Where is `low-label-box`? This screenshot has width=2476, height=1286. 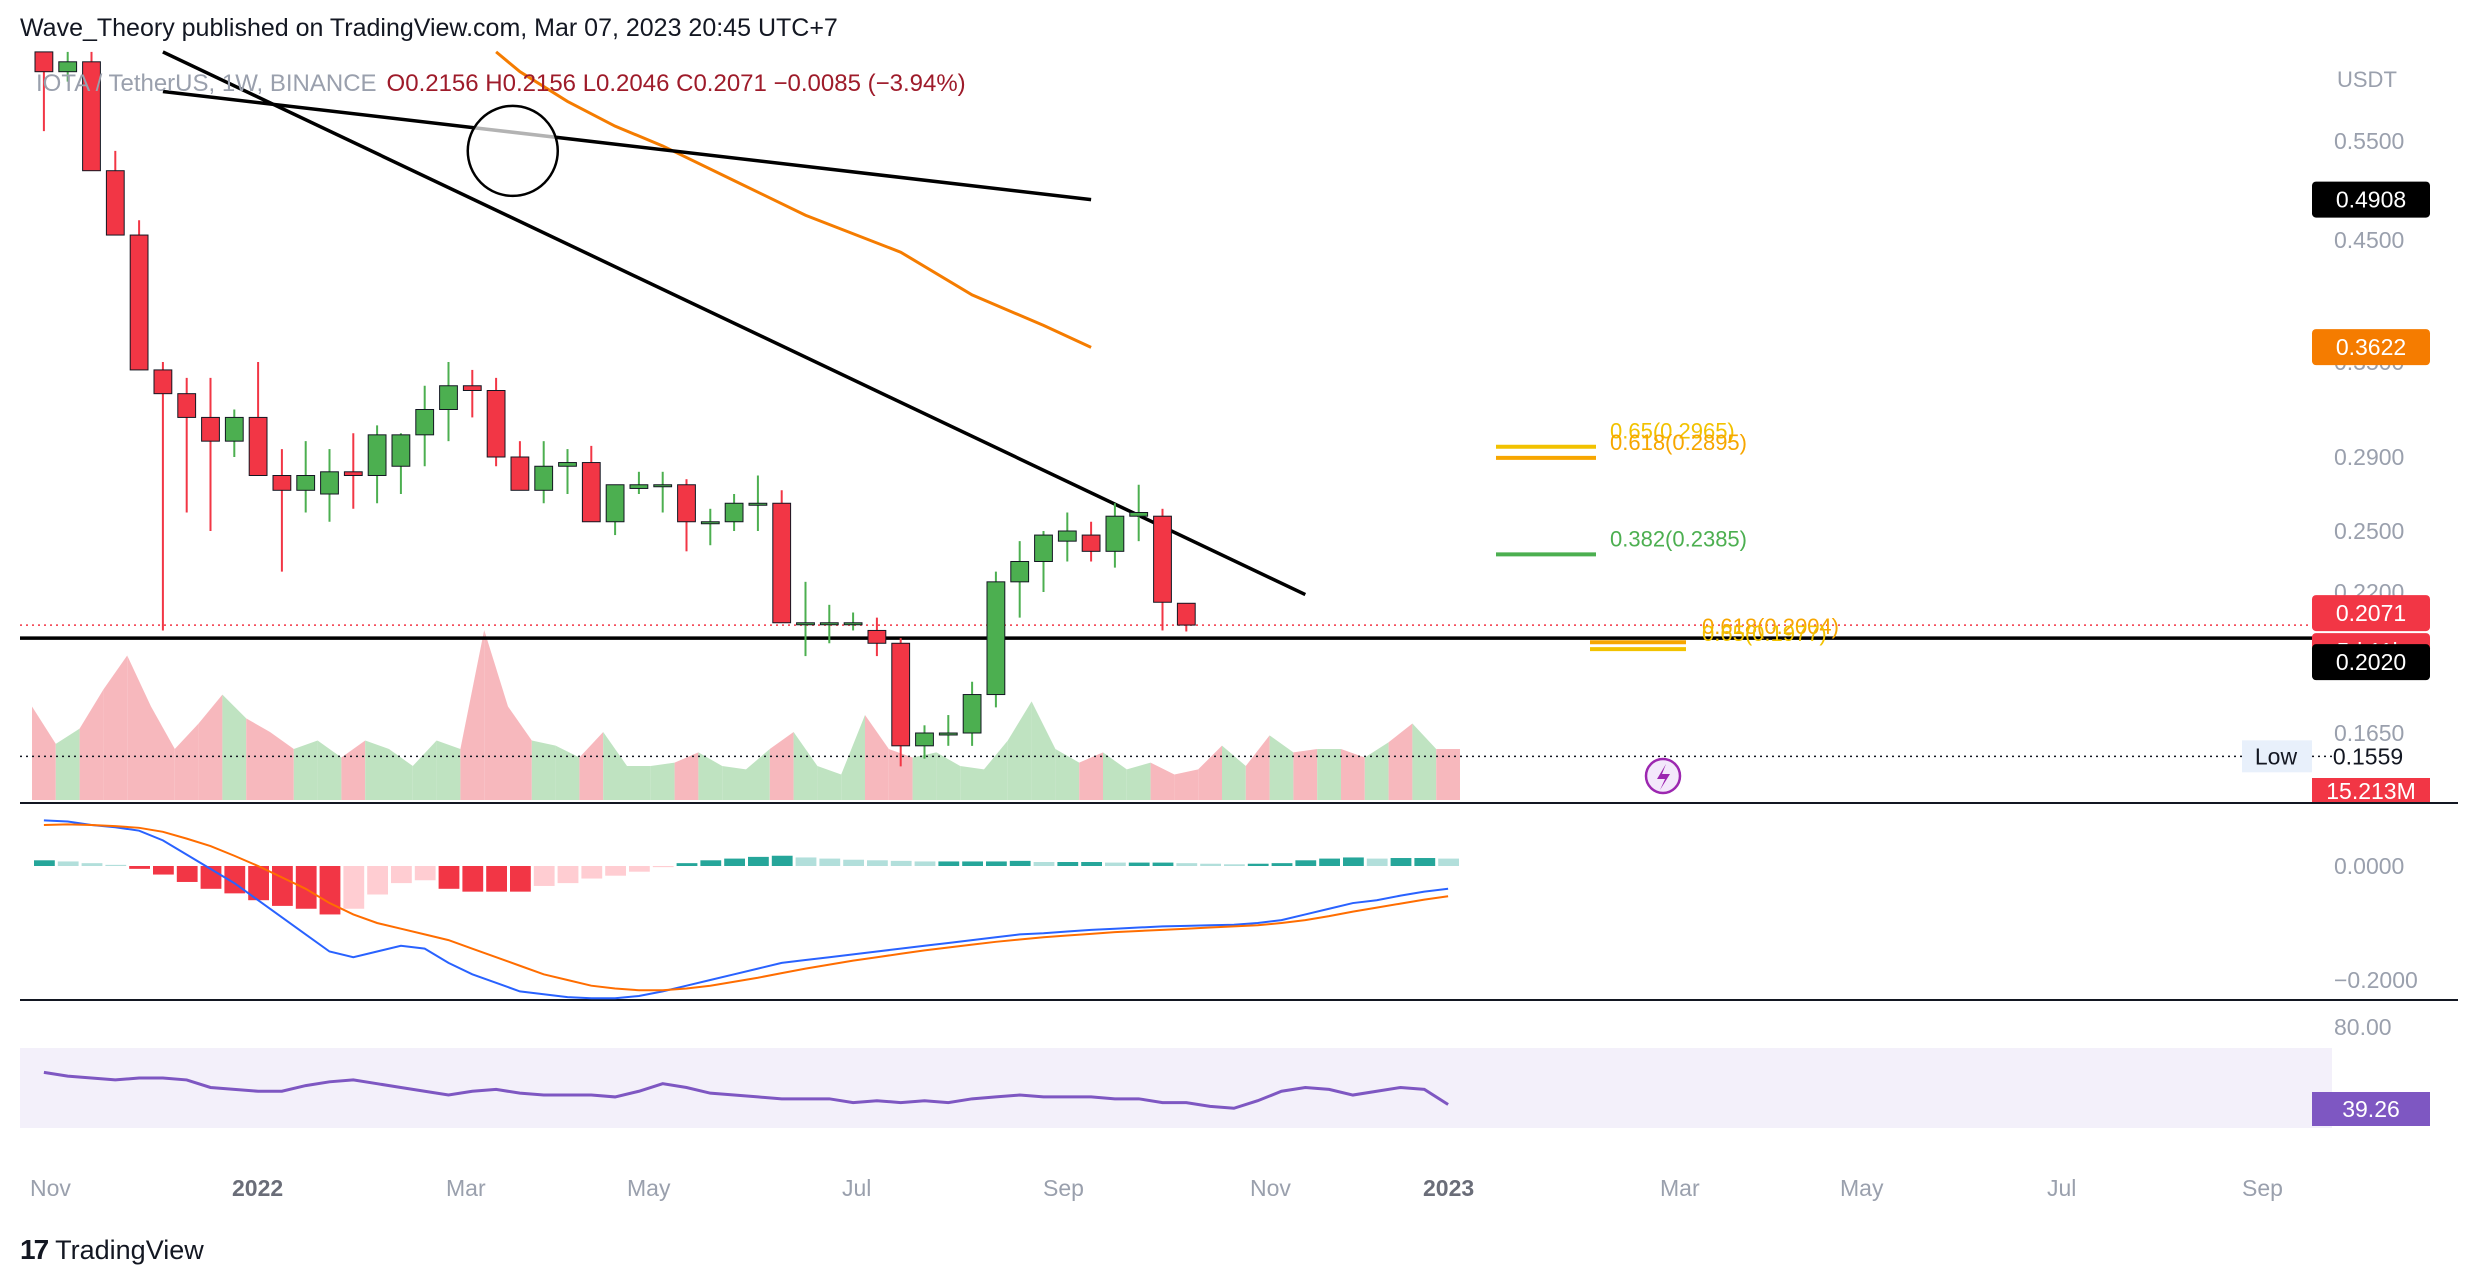 low-label-box is located at coordinates (2277, 756).